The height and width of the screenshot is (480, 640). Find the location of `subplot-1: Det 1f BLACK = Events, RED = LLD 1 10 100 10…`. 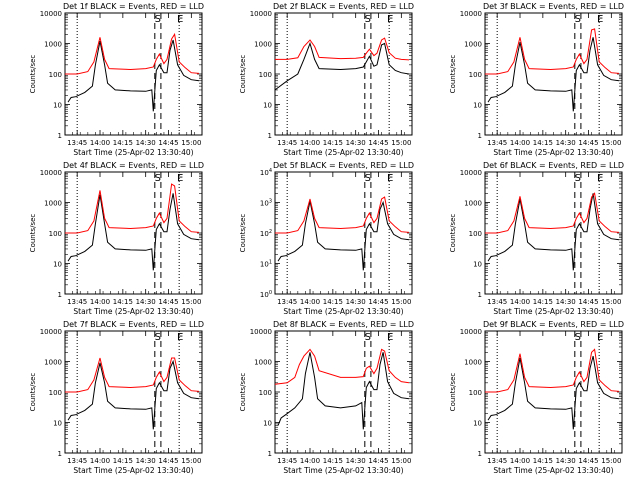

subplot-1: Det 1f BLACK = Events, RED = LLD 1 10 100 10… is located at coordinates (116, 79).